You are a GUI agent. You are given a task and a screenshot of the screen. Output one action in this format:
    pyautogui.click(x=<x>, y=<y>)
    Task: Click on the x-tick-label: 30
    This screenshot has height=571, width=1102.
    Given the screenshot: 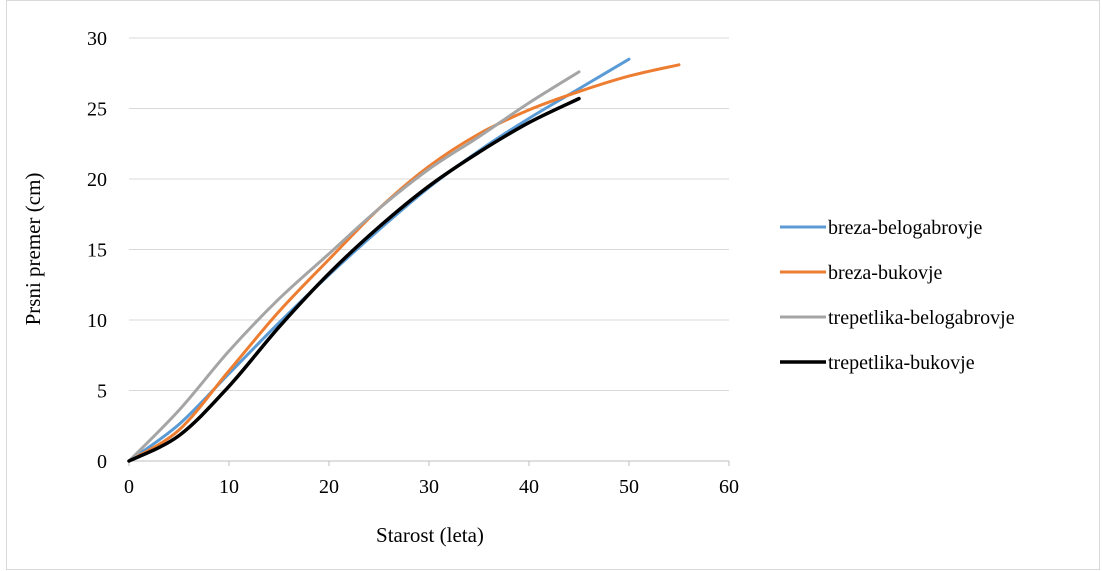 What is the action you would take?
    pyautogui.click(x=429, y=487)
    